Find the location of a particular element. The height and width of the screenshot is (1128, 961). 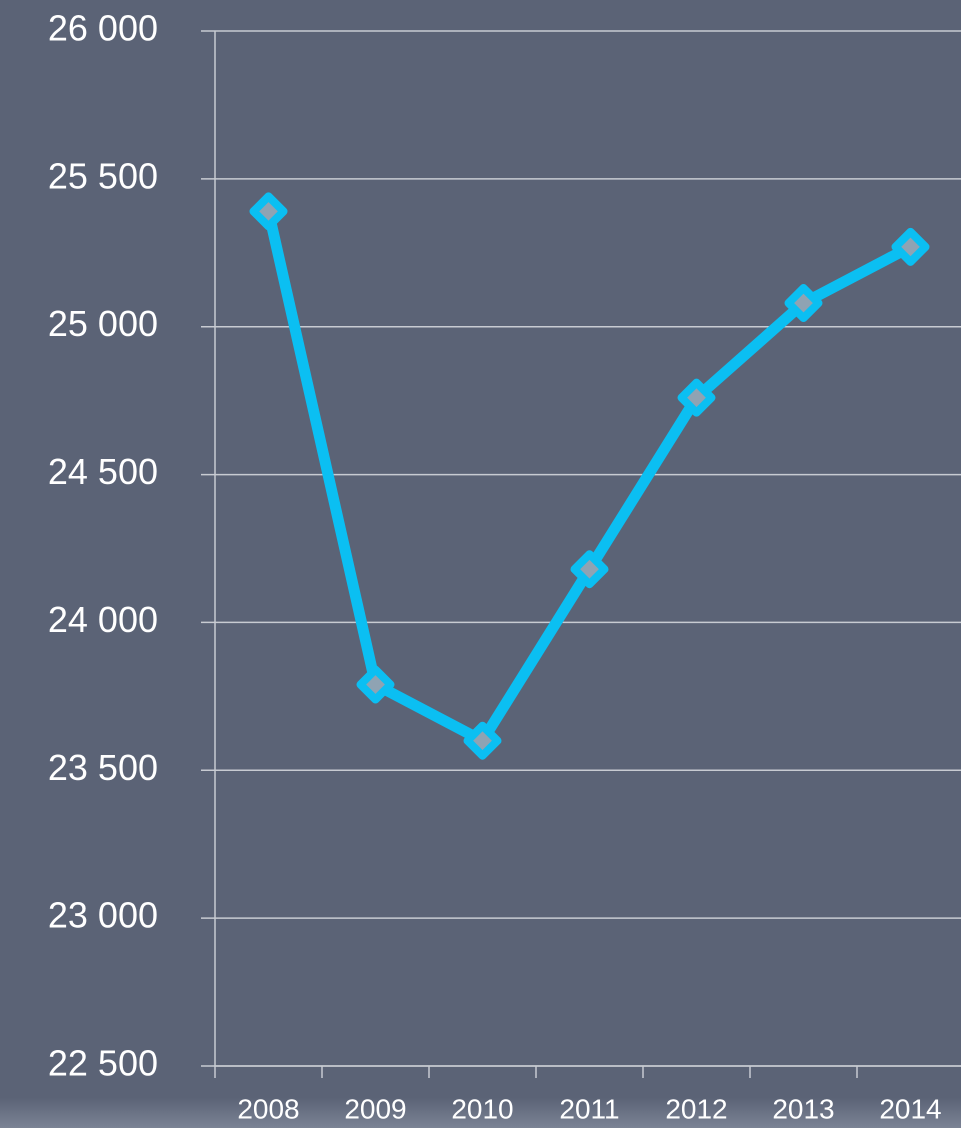

y-tick-label: 23 500 is located at coordinates (103, 767).